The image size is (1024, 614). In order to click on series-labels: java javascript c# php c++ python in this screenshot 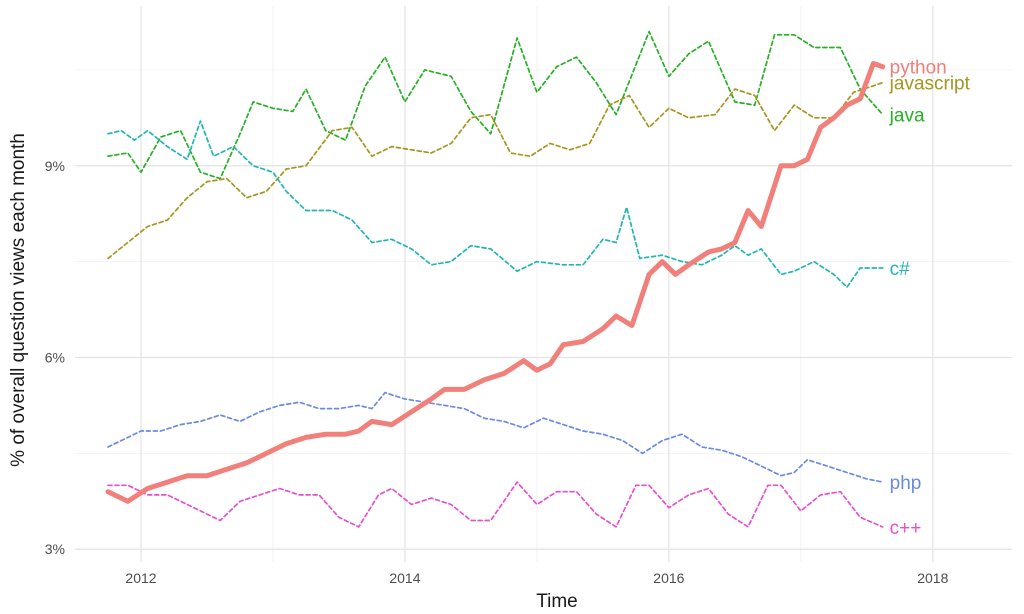, I will do `click(930, 298)`.